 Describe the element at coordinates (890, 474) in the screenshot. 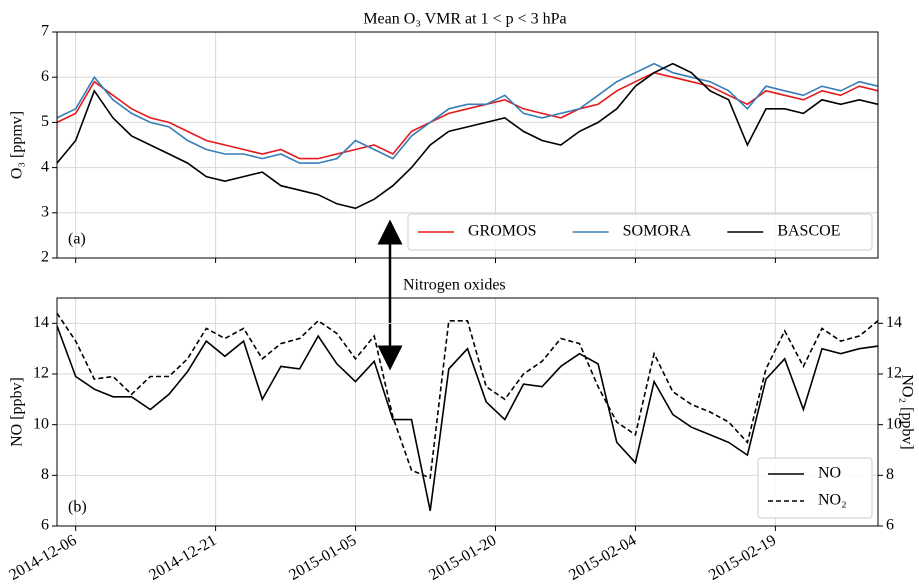

I see `y2-tick-label: 8` at that location.